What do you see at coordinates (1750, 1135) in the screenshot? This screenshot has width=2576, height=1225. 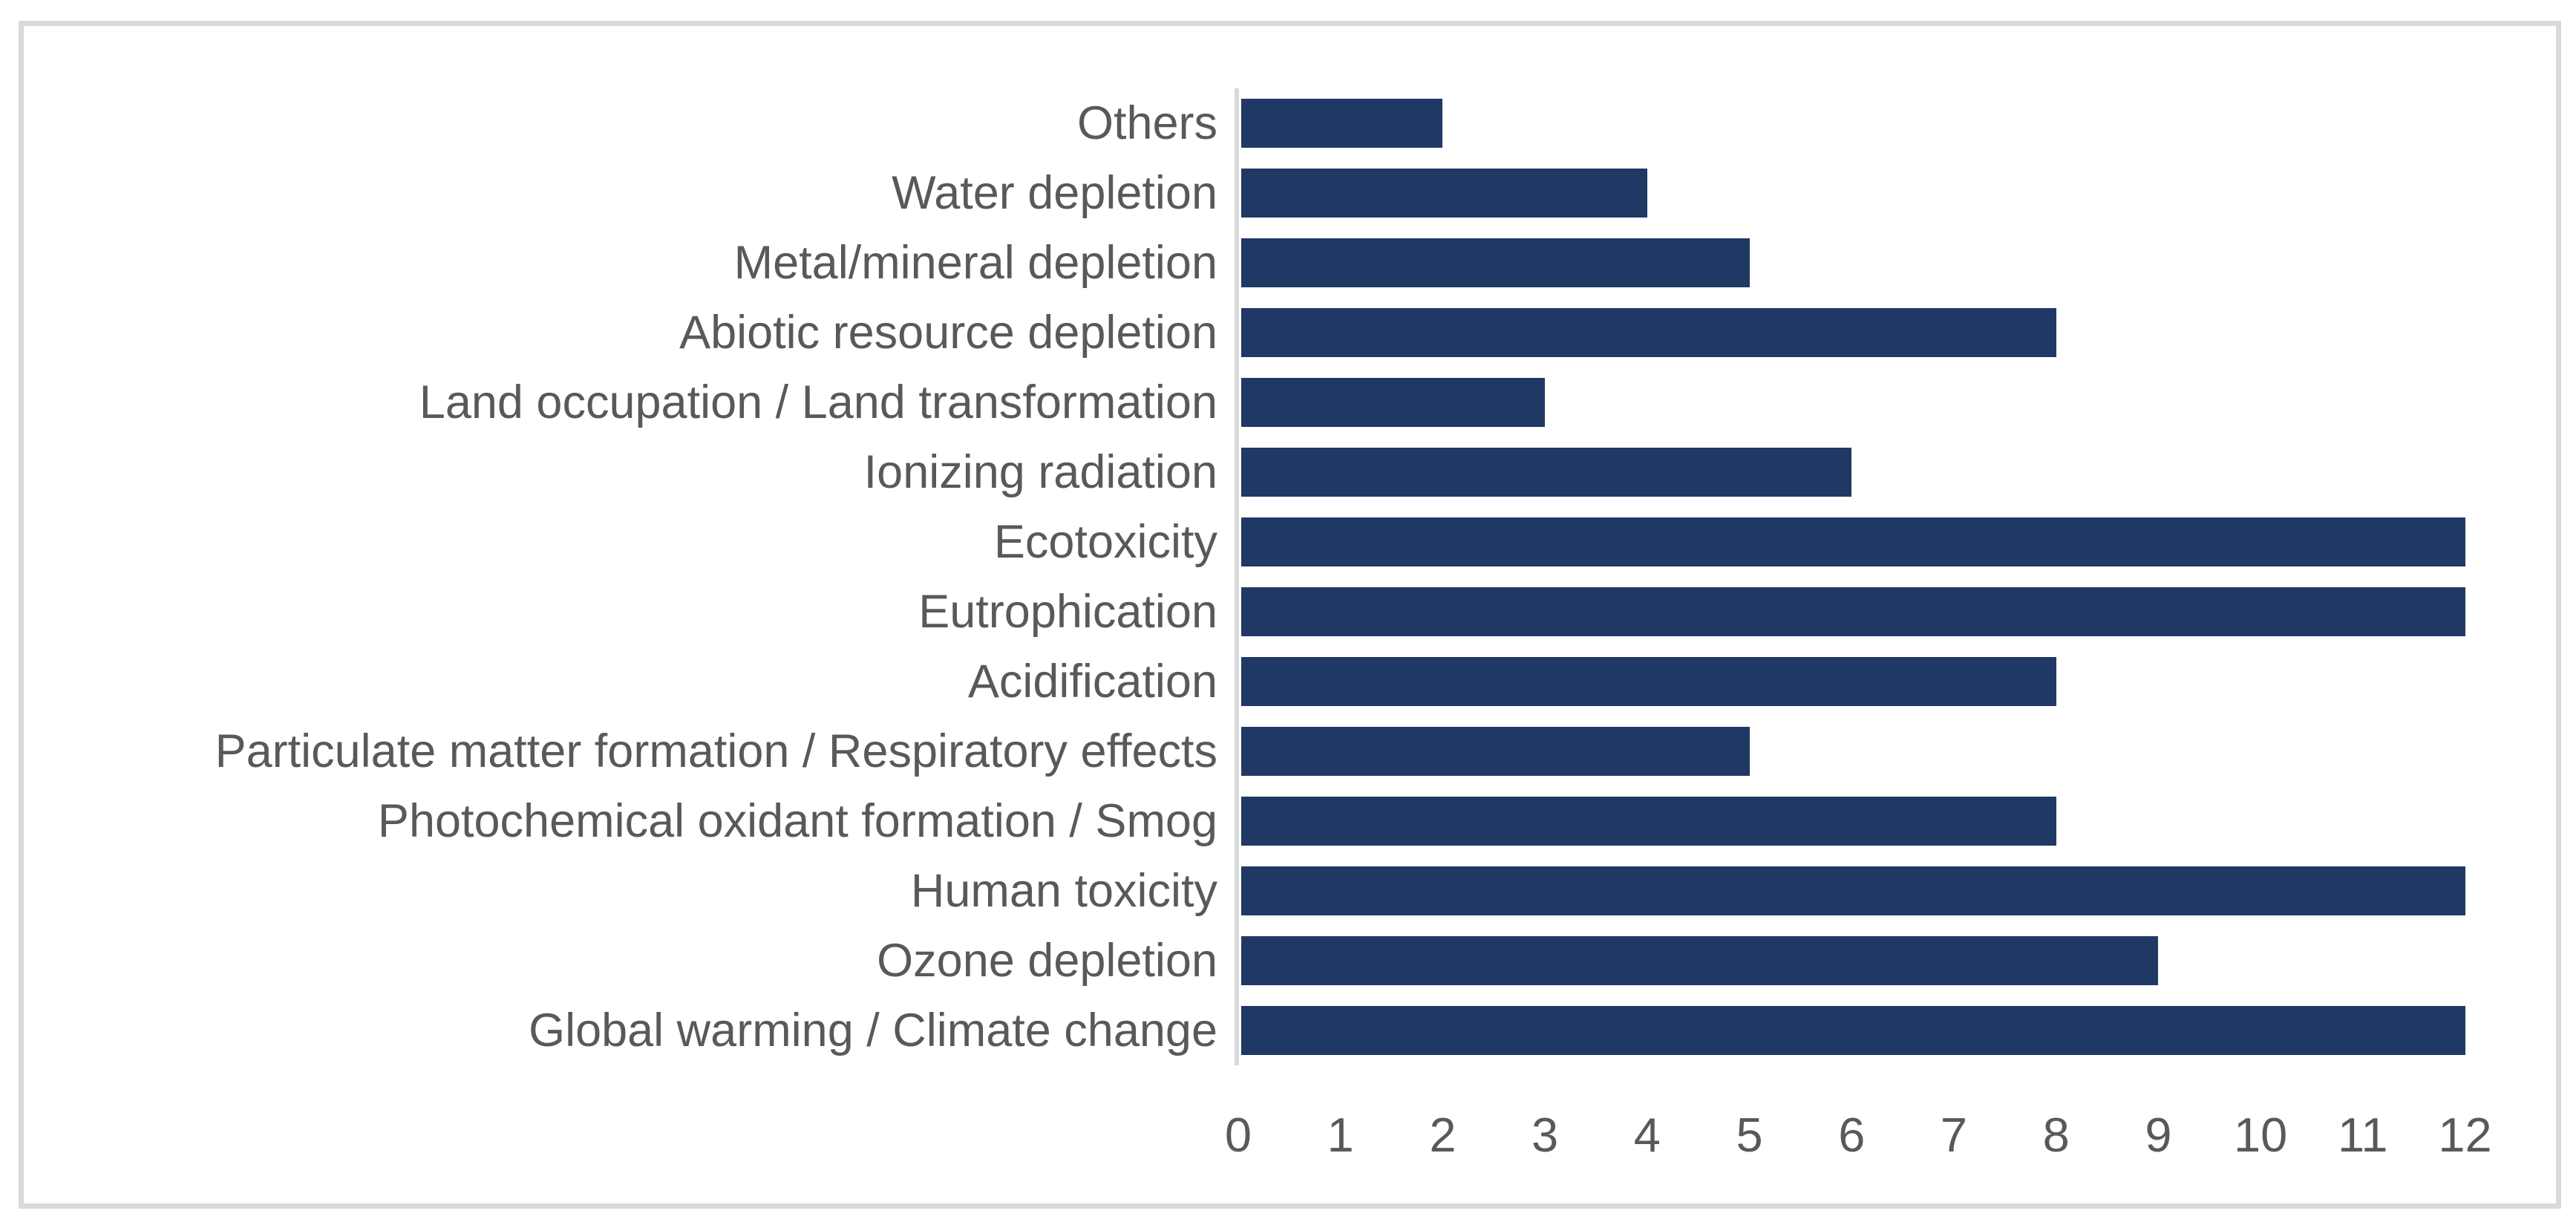 I see `x-tick-label: 5` at bounding box center [1750, 1135].